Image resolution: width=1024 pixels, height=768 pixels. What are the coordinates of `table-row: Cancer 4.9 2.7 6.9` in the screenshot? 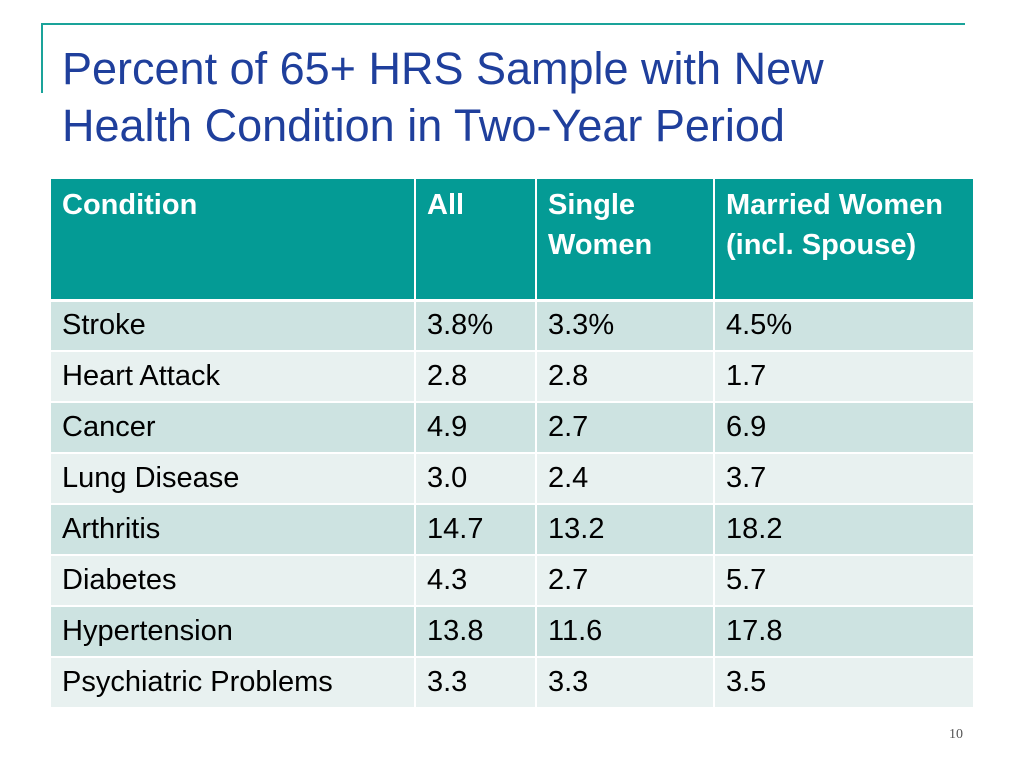 It's located at (512, 428).